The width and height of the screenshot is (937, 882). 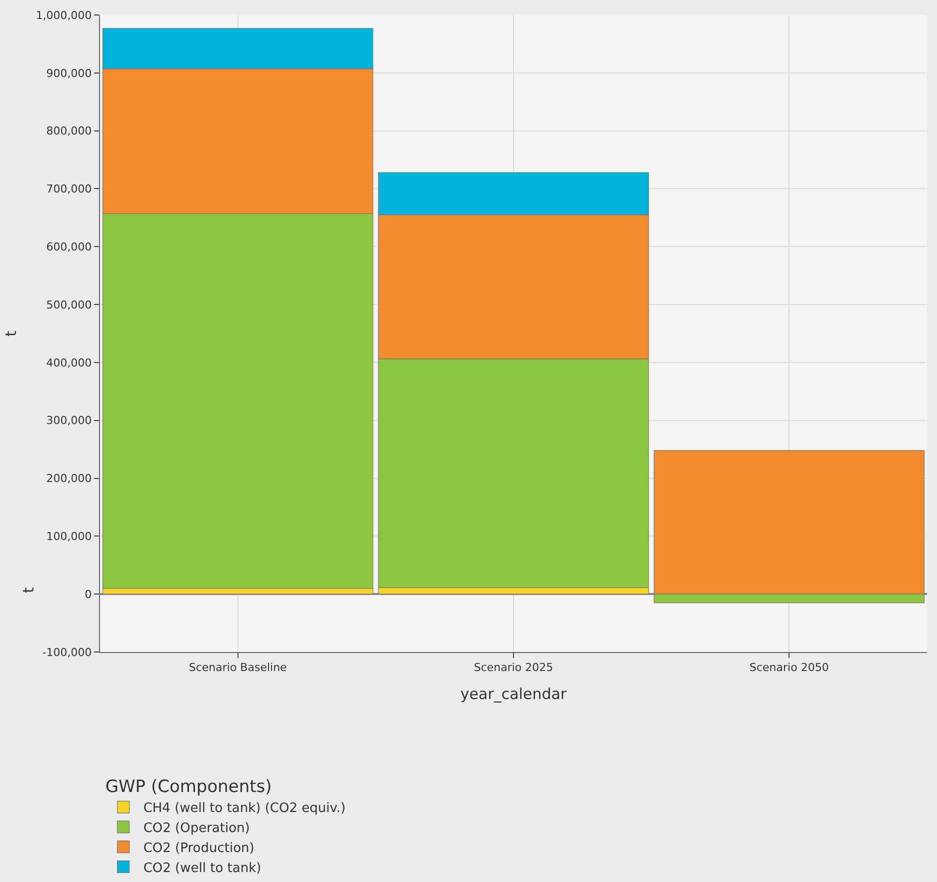 I want to click on x-tick-label: Scenario 2050, so click(x=789, y=667).